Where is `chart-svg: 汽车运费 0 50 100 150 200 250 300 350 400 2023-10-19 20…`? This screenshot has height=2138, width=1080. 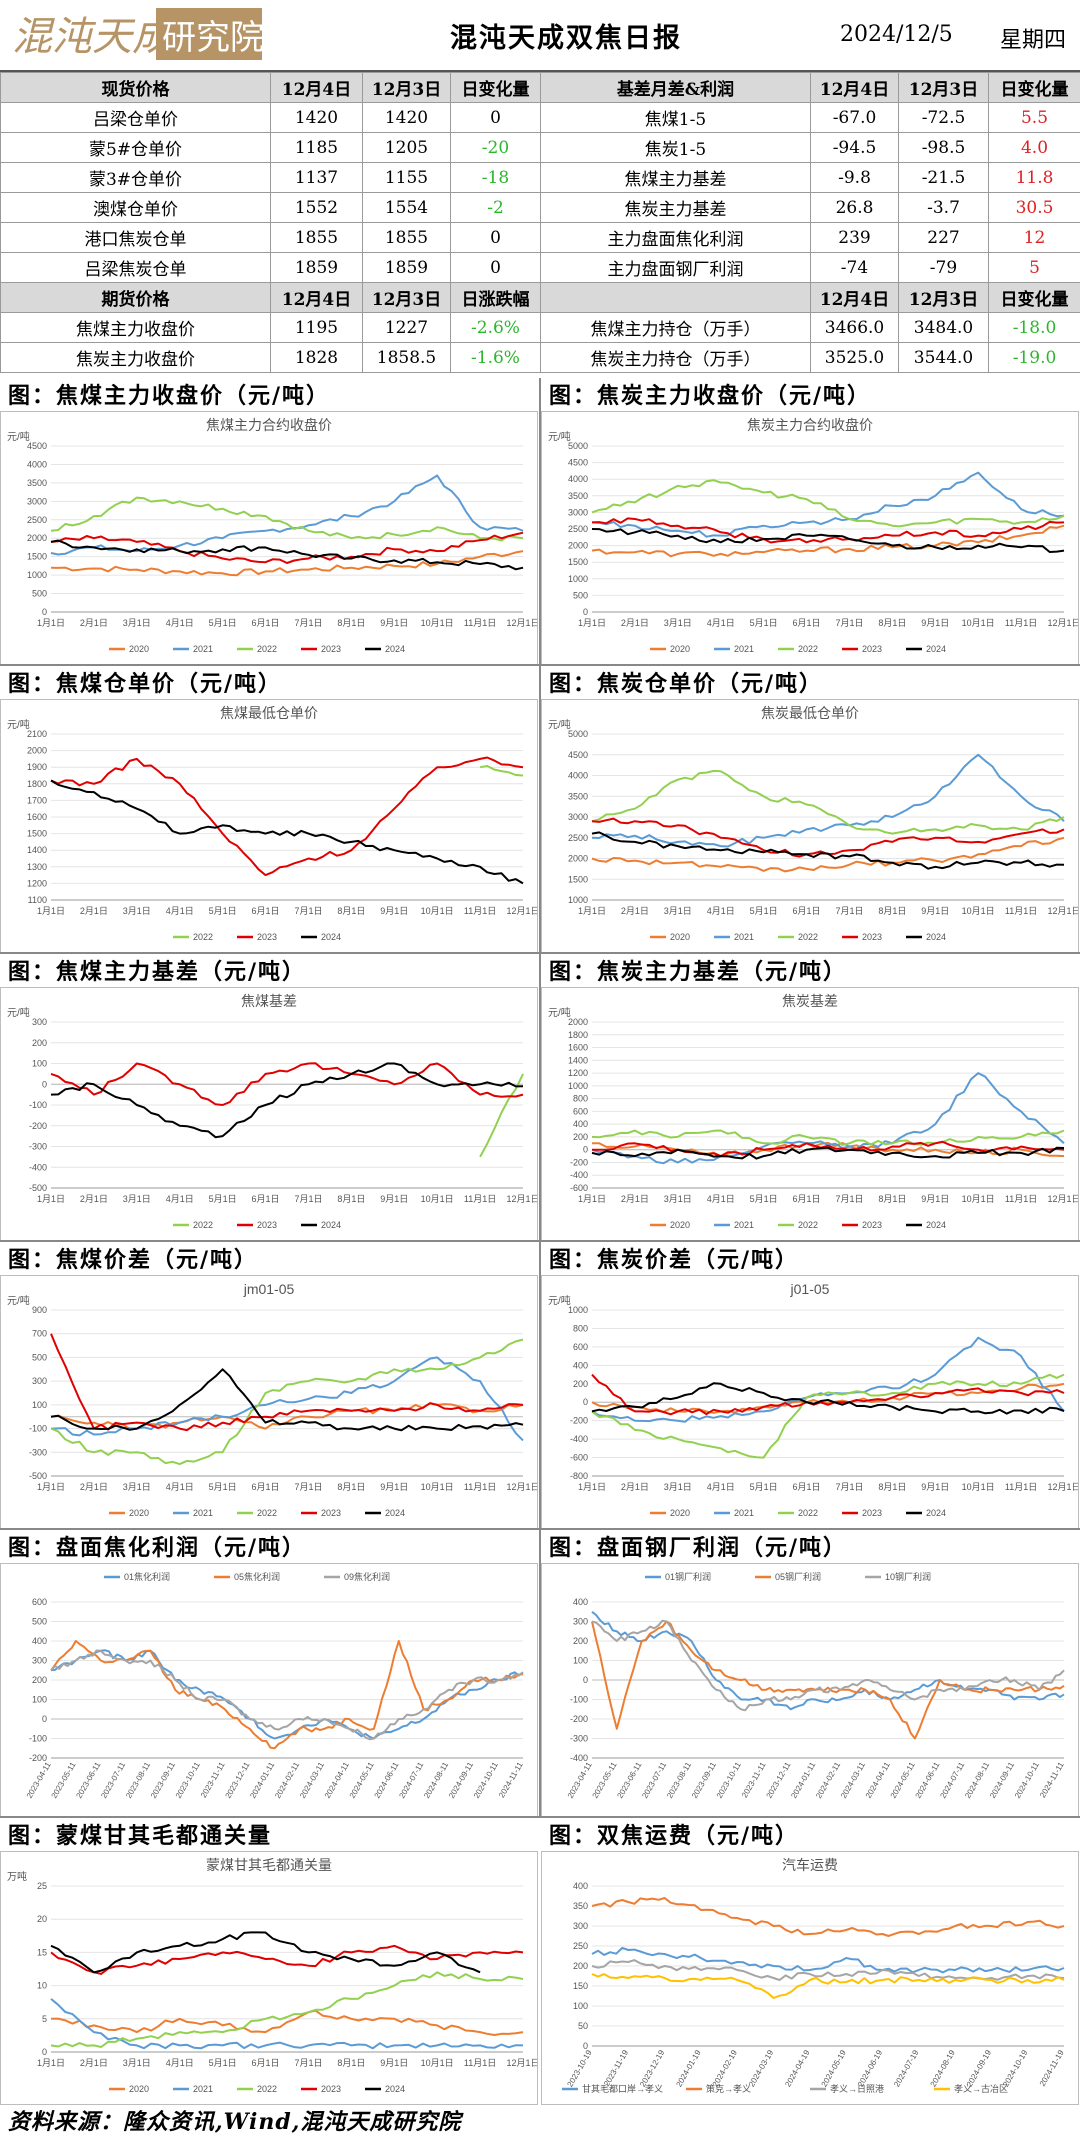 chart-svg: 汽车运费 0 50 100 150 200 250 300 350 400 2023-10-19 20… is located at coordinates (814, 1975).